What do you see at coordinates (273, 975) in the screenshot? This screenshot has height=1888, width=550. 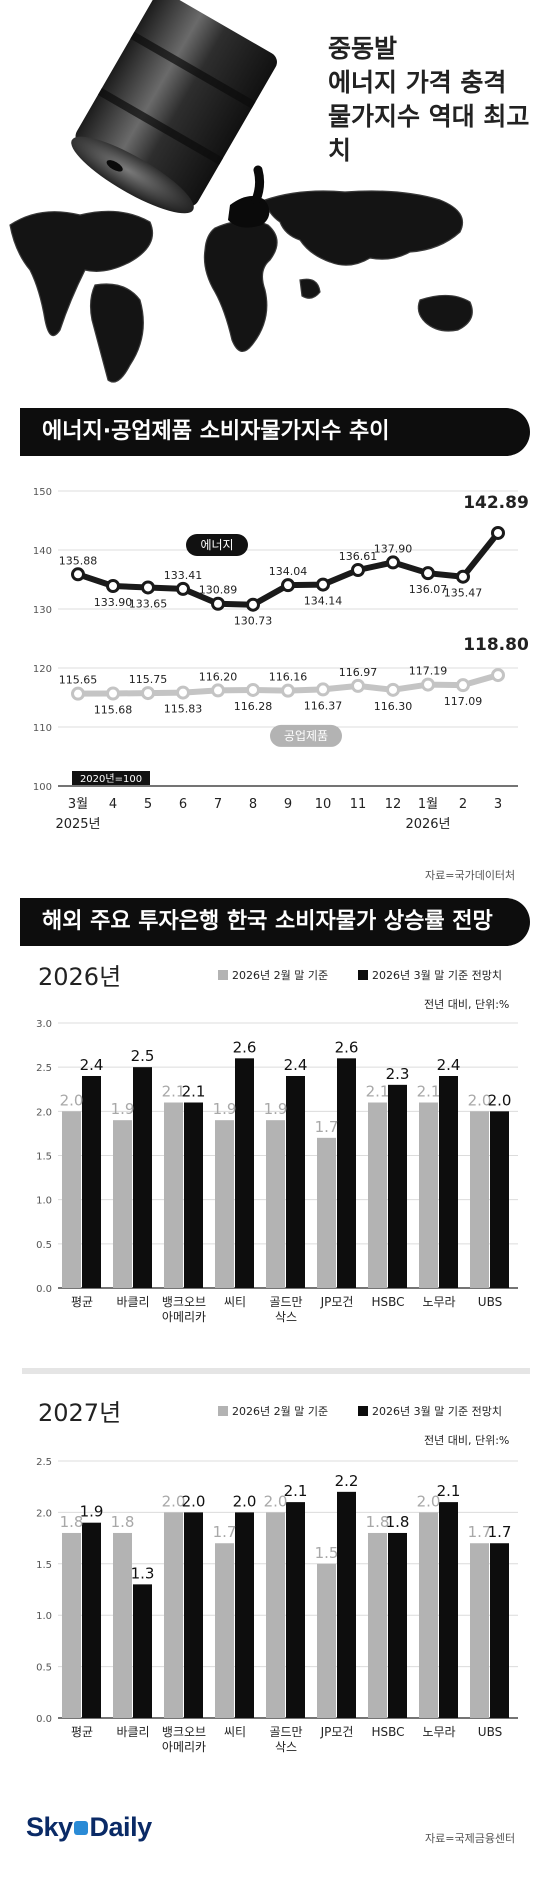 I see `legend-feb-2026-chart: 2026년 2월 말 기준` at bounding box center [273, 975].